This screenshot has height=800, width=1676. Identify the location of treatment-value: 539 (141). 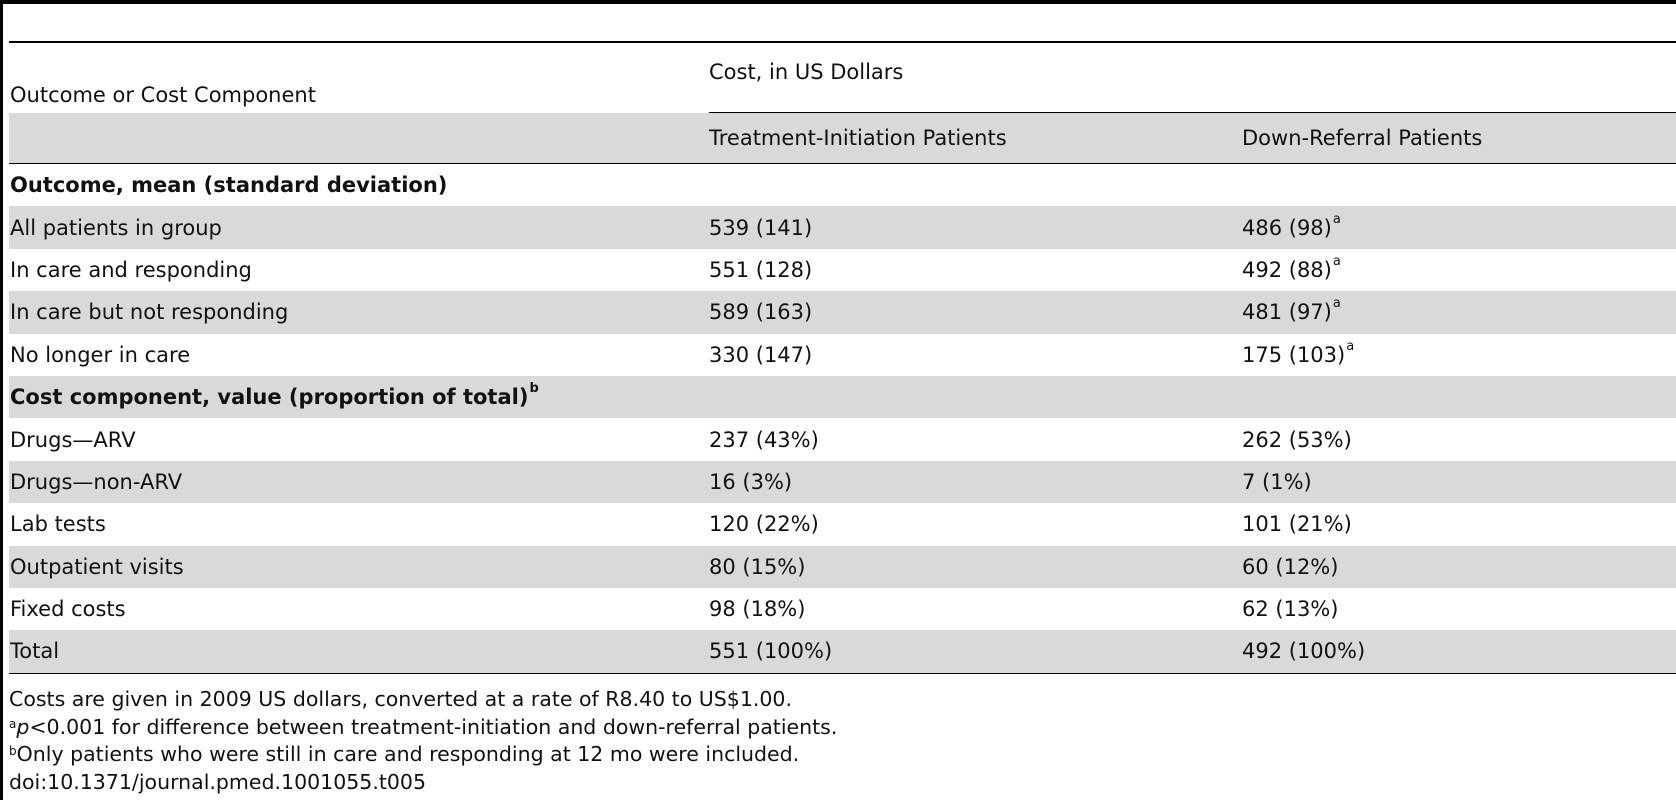
(761, 227).